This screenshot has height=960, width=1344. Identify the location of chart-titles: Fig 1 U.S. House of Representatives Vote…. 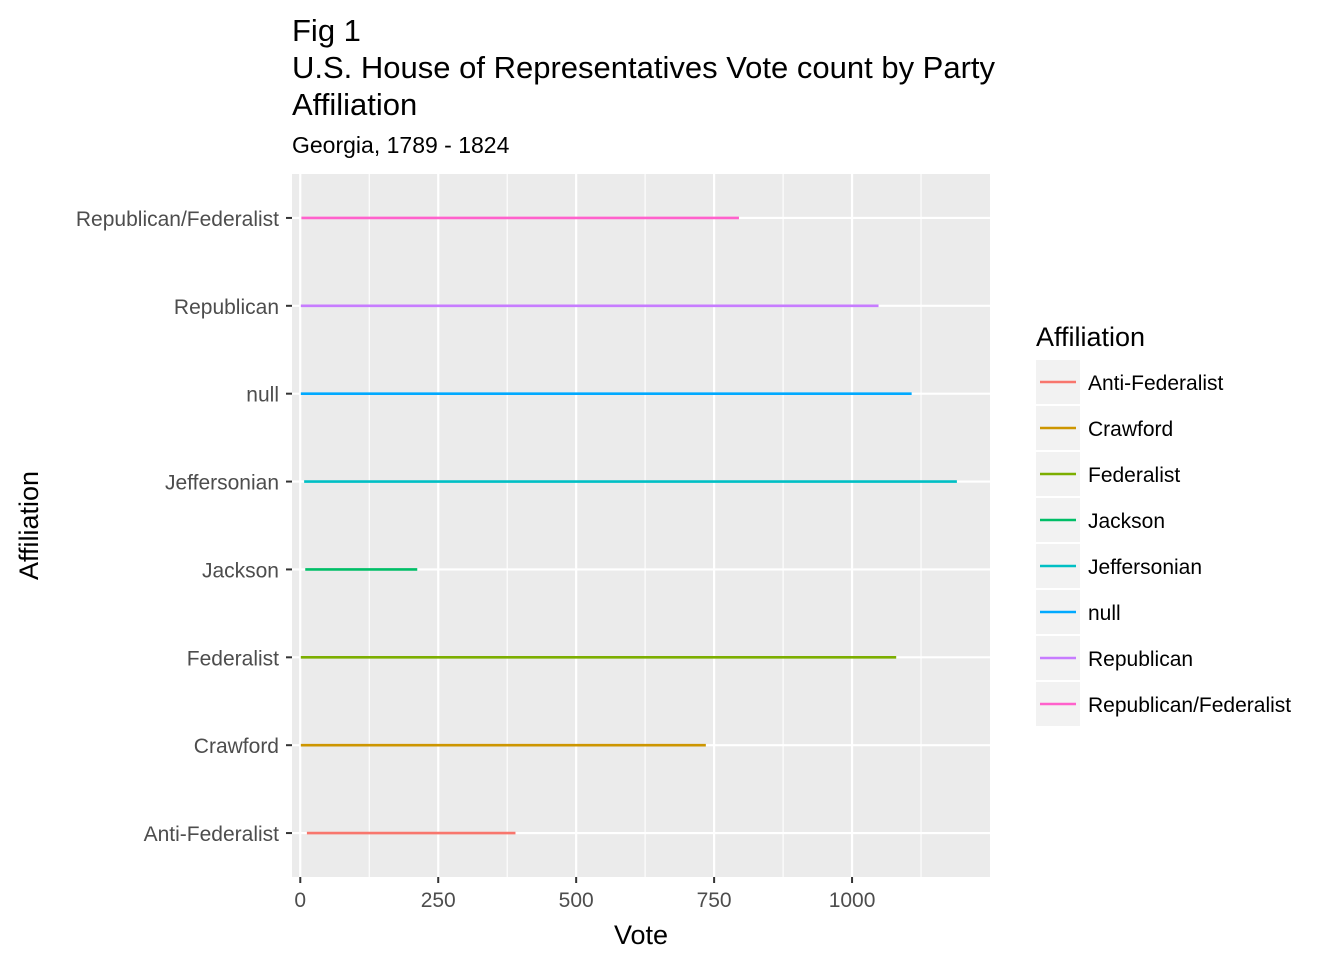
(643, 85).